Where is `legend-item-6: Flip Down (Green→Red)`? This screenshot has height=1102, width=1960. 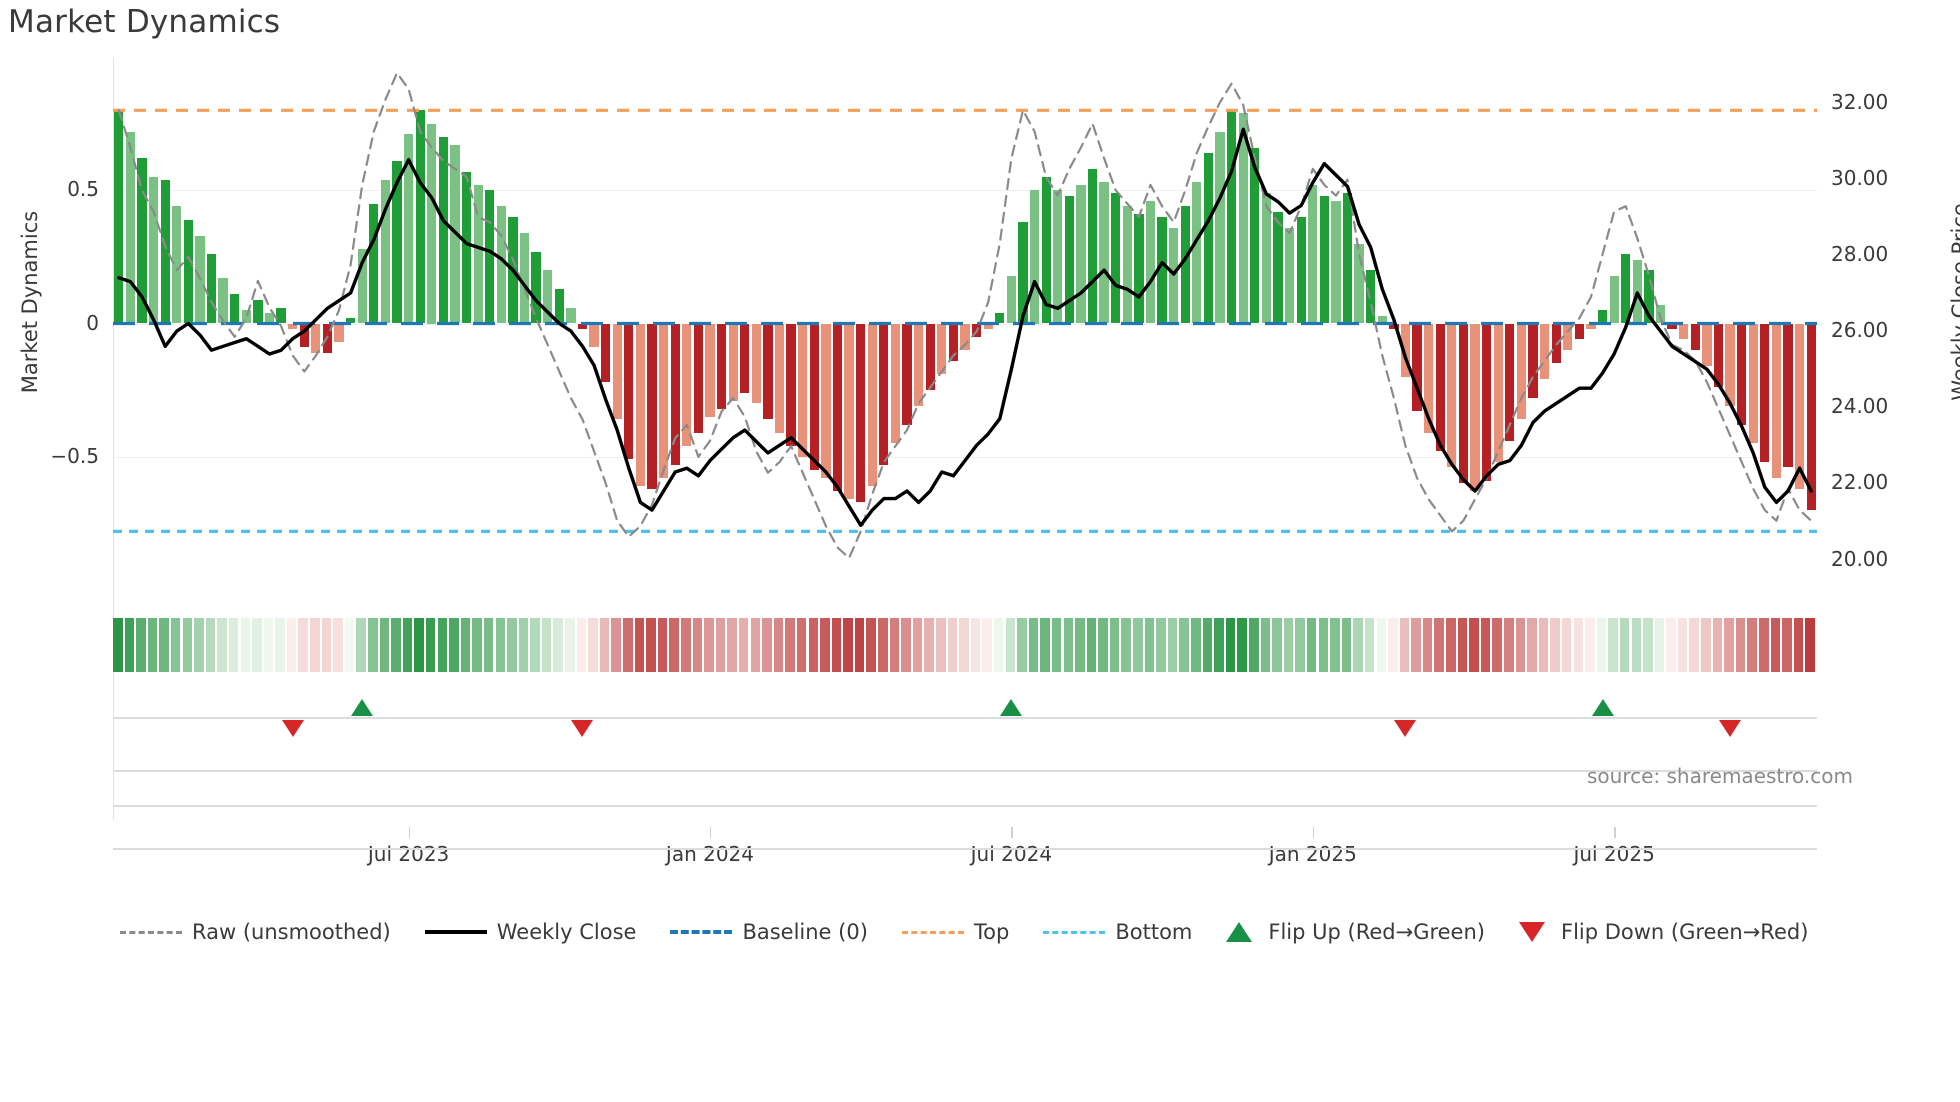 legend-item-6: Flip Down (Green→Red) is located at coordinates (1663, 932).